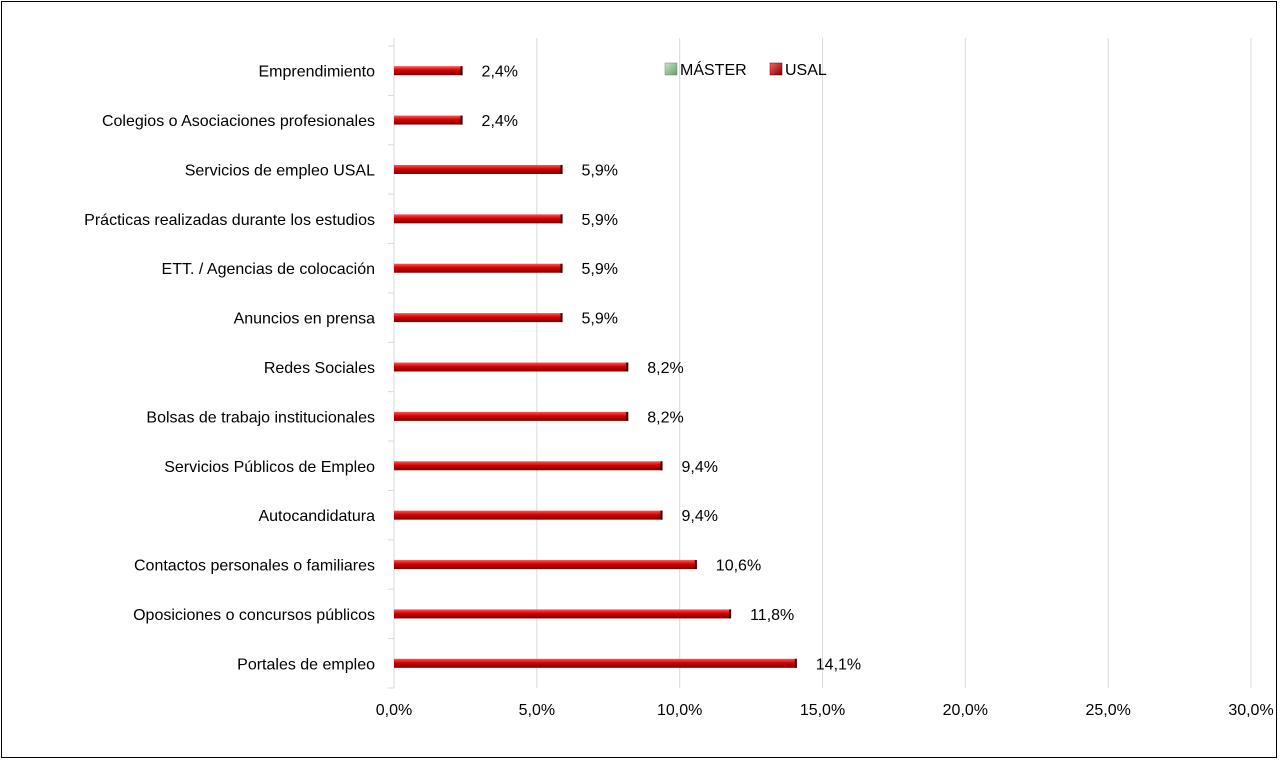  Describe the element at coordinates (671, 69) in the screenshot. I see `legend-swatch-master` at that location.